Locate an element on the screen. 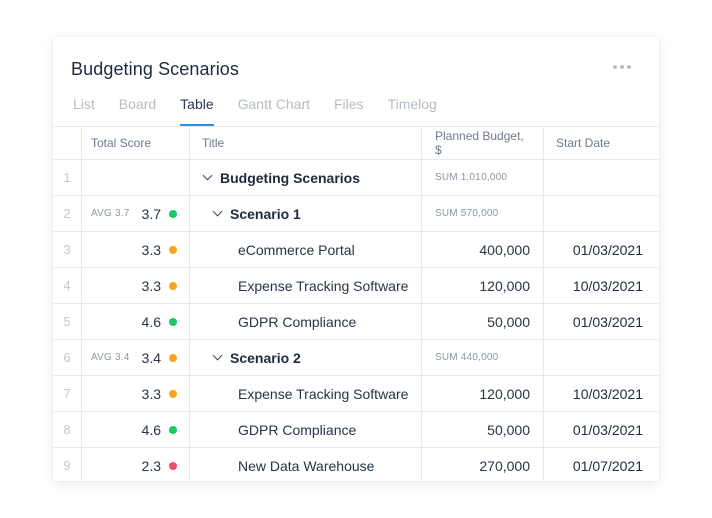 Image resolution: width=712 pixels, height=518 pixels. table-row: 5 4.6 GDPR Compliance 50,000 01/03/2021 is located at coordinates (356, 321).